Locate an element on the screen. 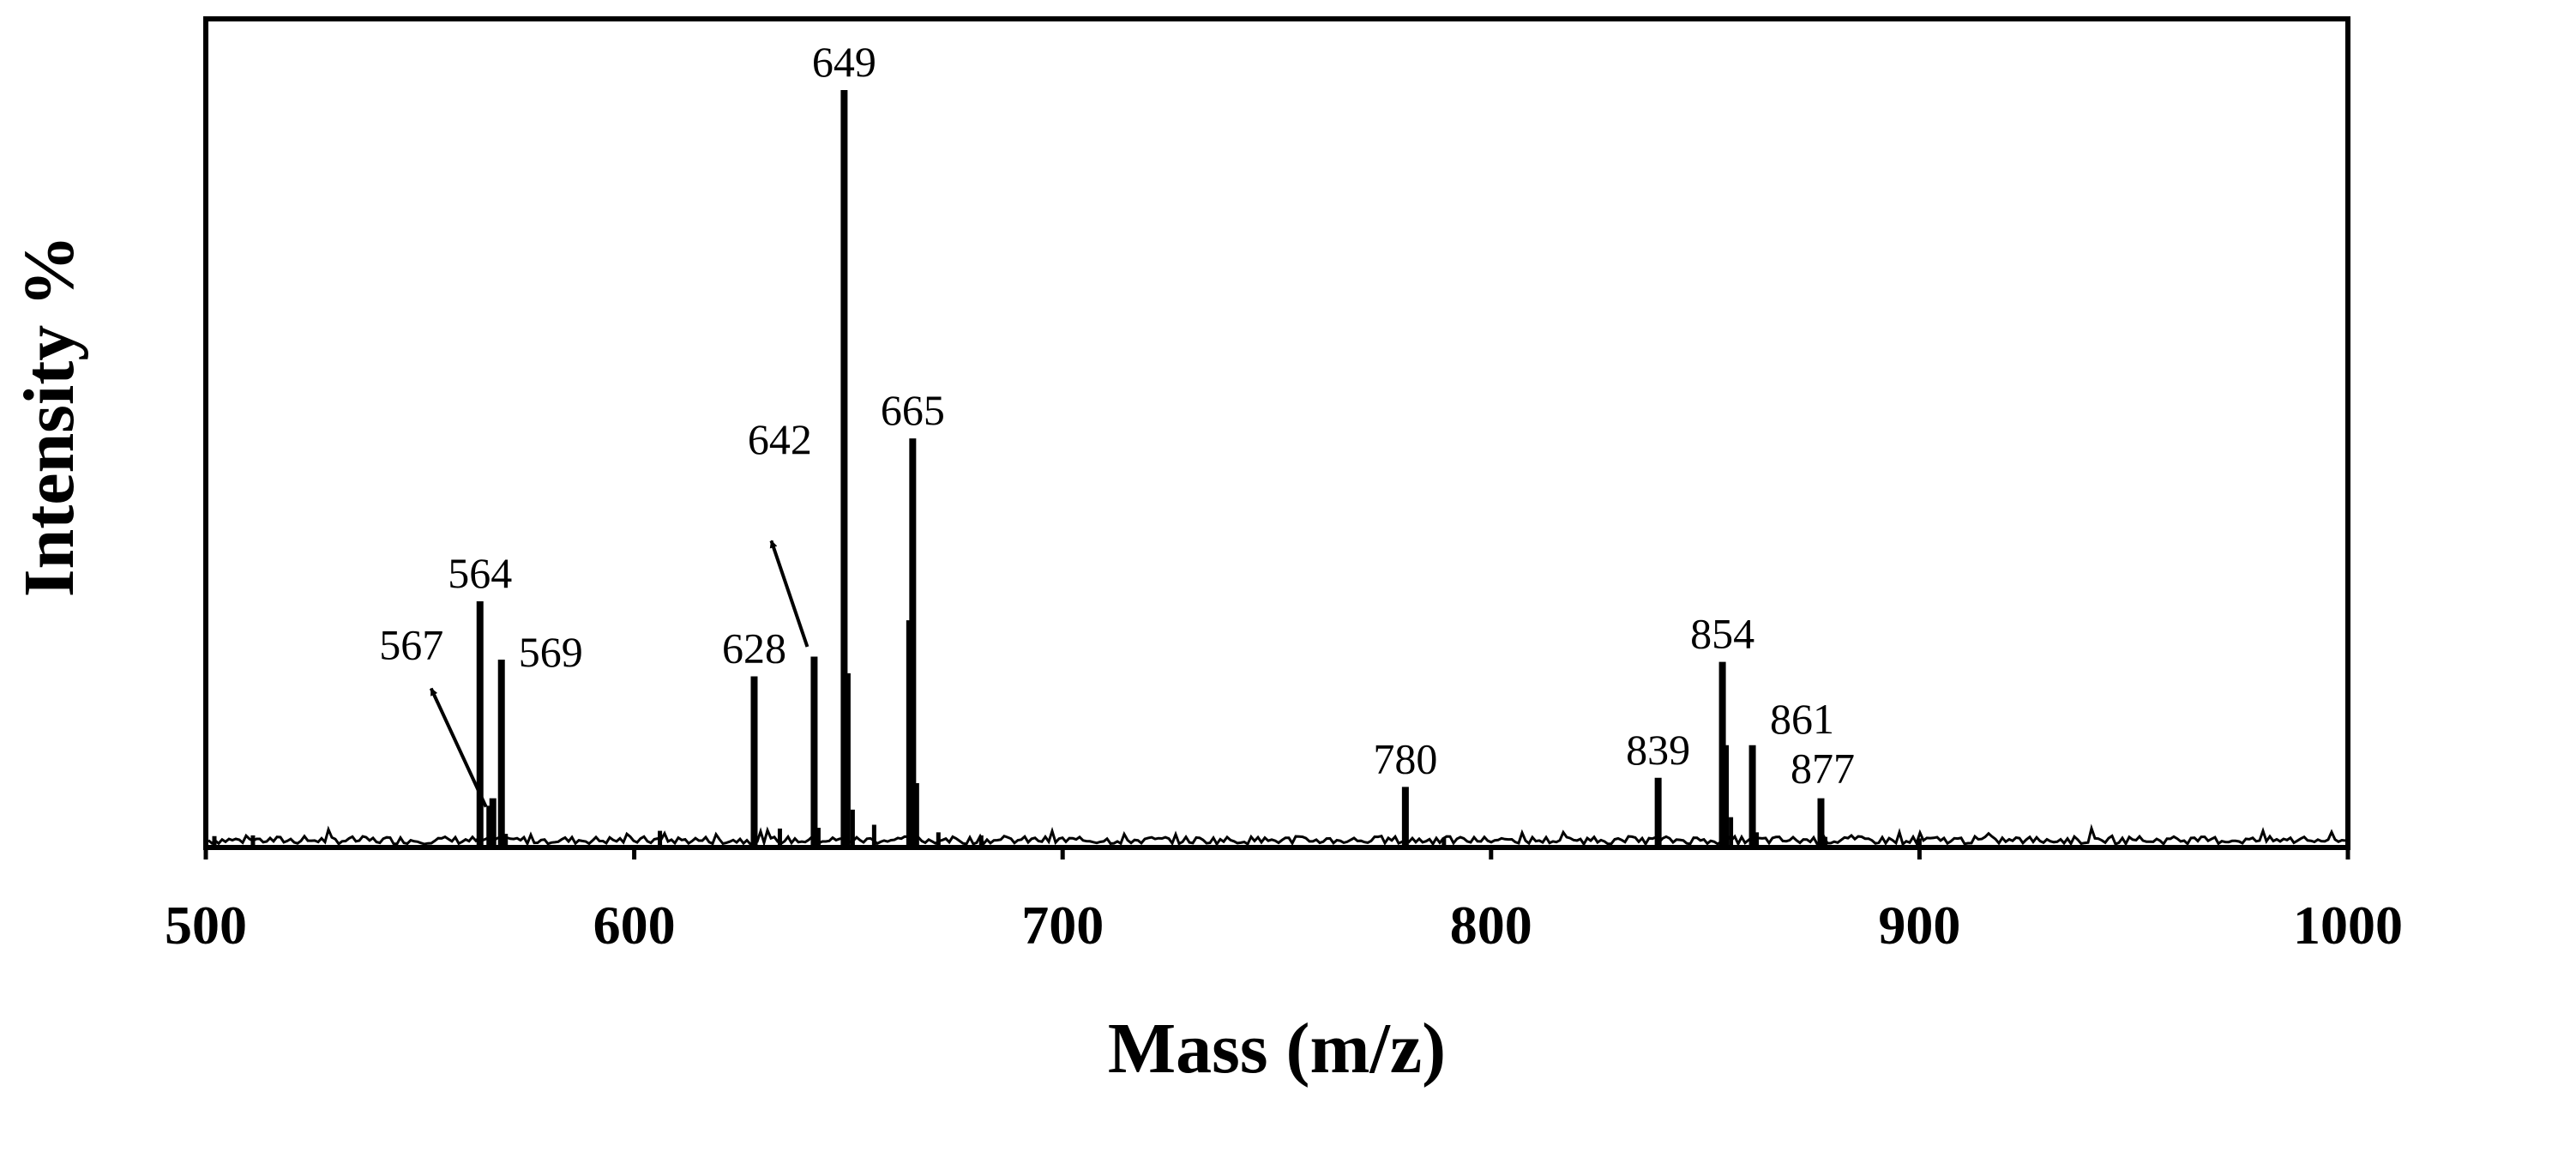  baseline-noise is located at coordinates (1277, 835).